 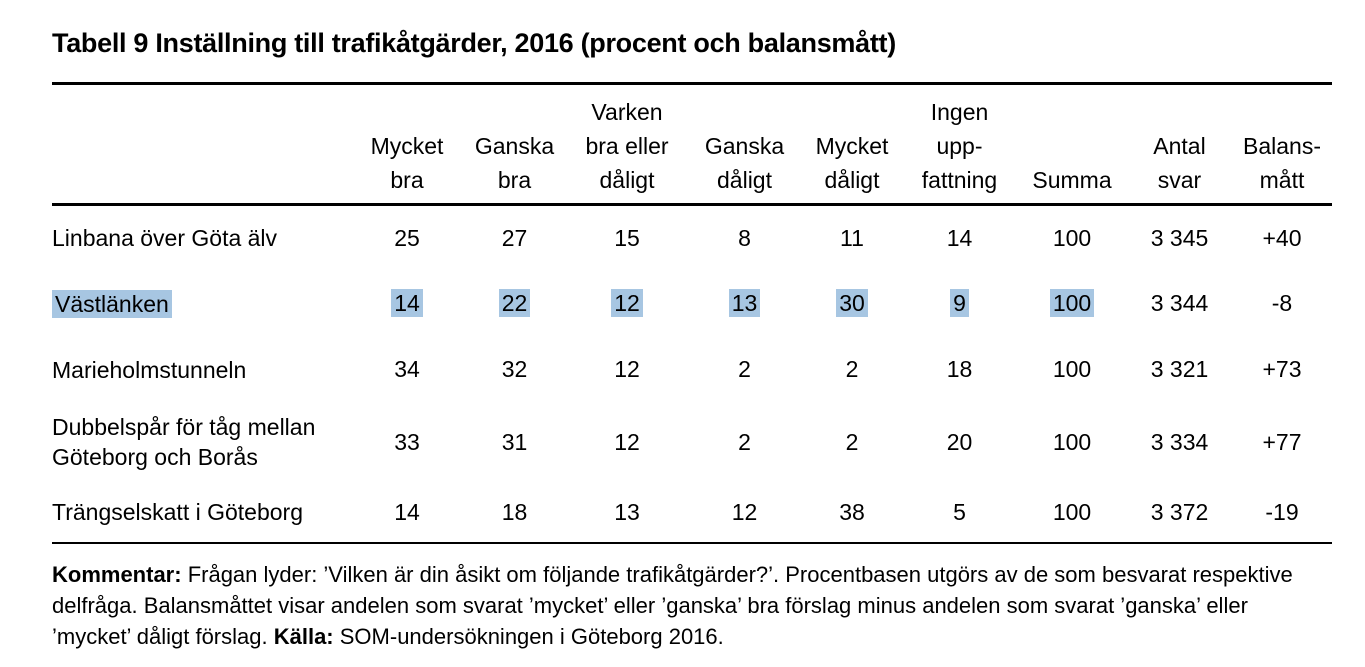 I want to click on row-label: Trängselskatt i Göteborg, so click(x=177, y=512).